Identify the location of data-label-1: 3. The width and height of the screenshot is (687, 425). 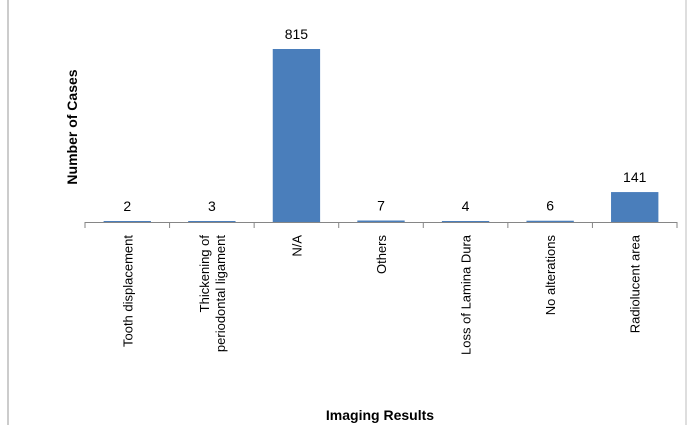
(212, 206).